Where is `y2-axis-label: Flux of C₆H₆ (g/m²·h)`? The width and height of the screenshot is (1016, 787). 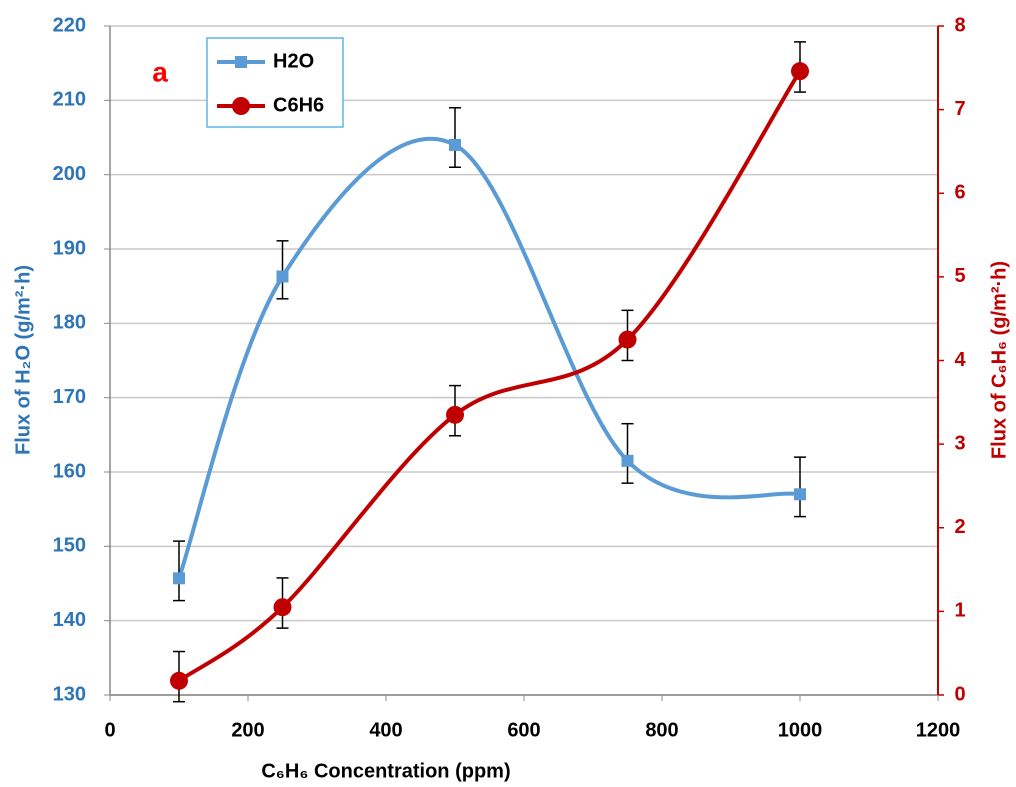 y2-axis-label: Flux of C₆H₆ (g/m²·h) is located at coordinates (999, 360).